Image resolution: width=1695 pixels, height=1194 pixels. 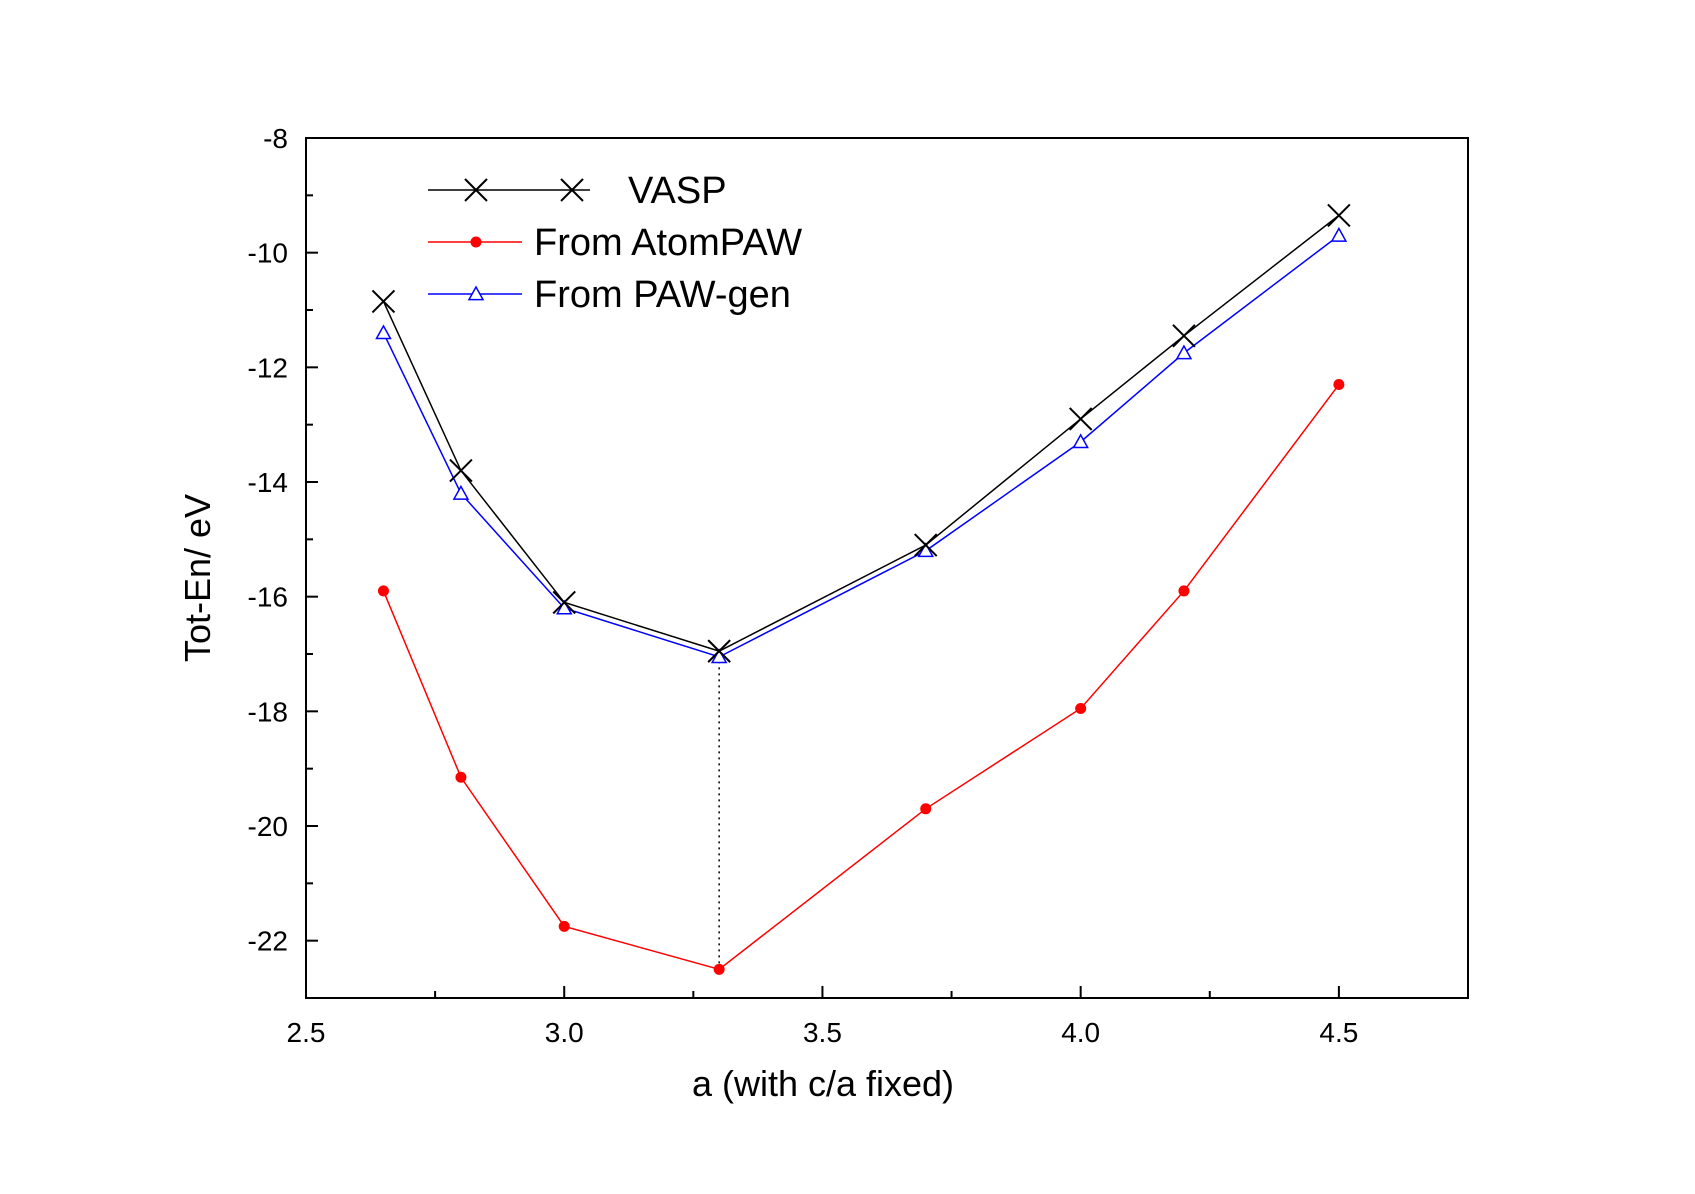 I want to click on legend: VASP From AtomPAW From PAW-gen, so click(x=615, y=243).